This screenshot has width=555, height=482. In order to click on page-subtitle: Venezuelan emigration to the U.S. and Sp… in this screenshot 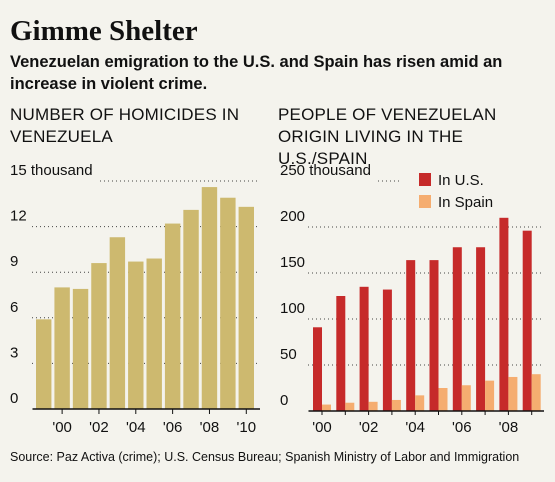, I will do `click(256, 73)`.